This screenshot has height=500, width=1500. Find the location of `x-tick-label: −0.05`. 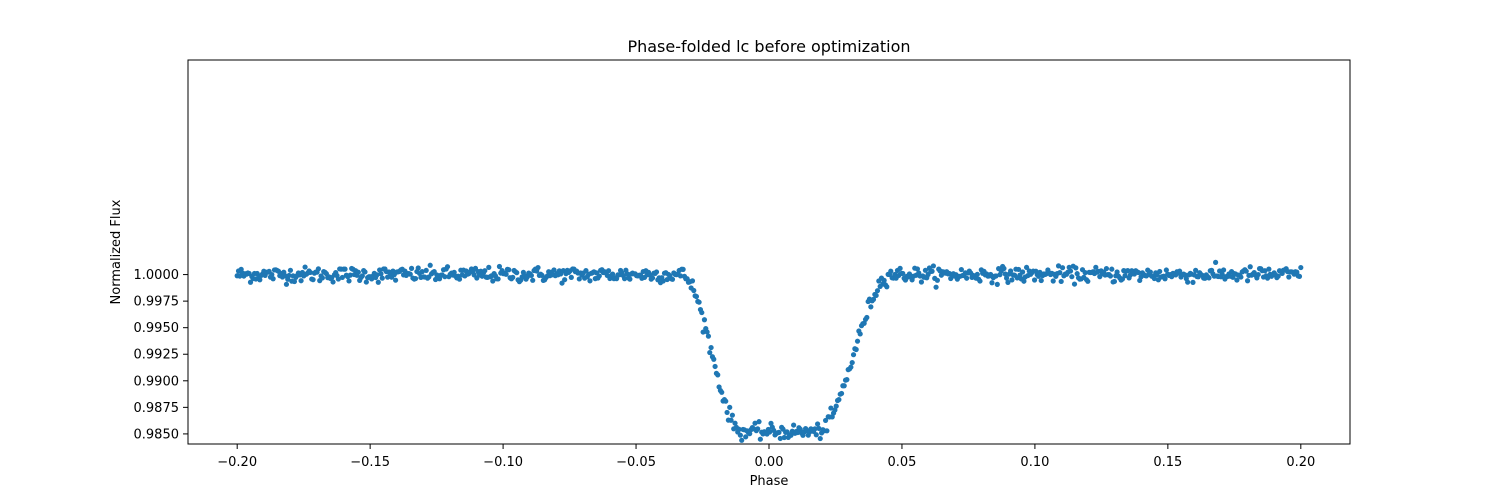

x-tick-label: −0.05 is located at coordinates (636, 462).